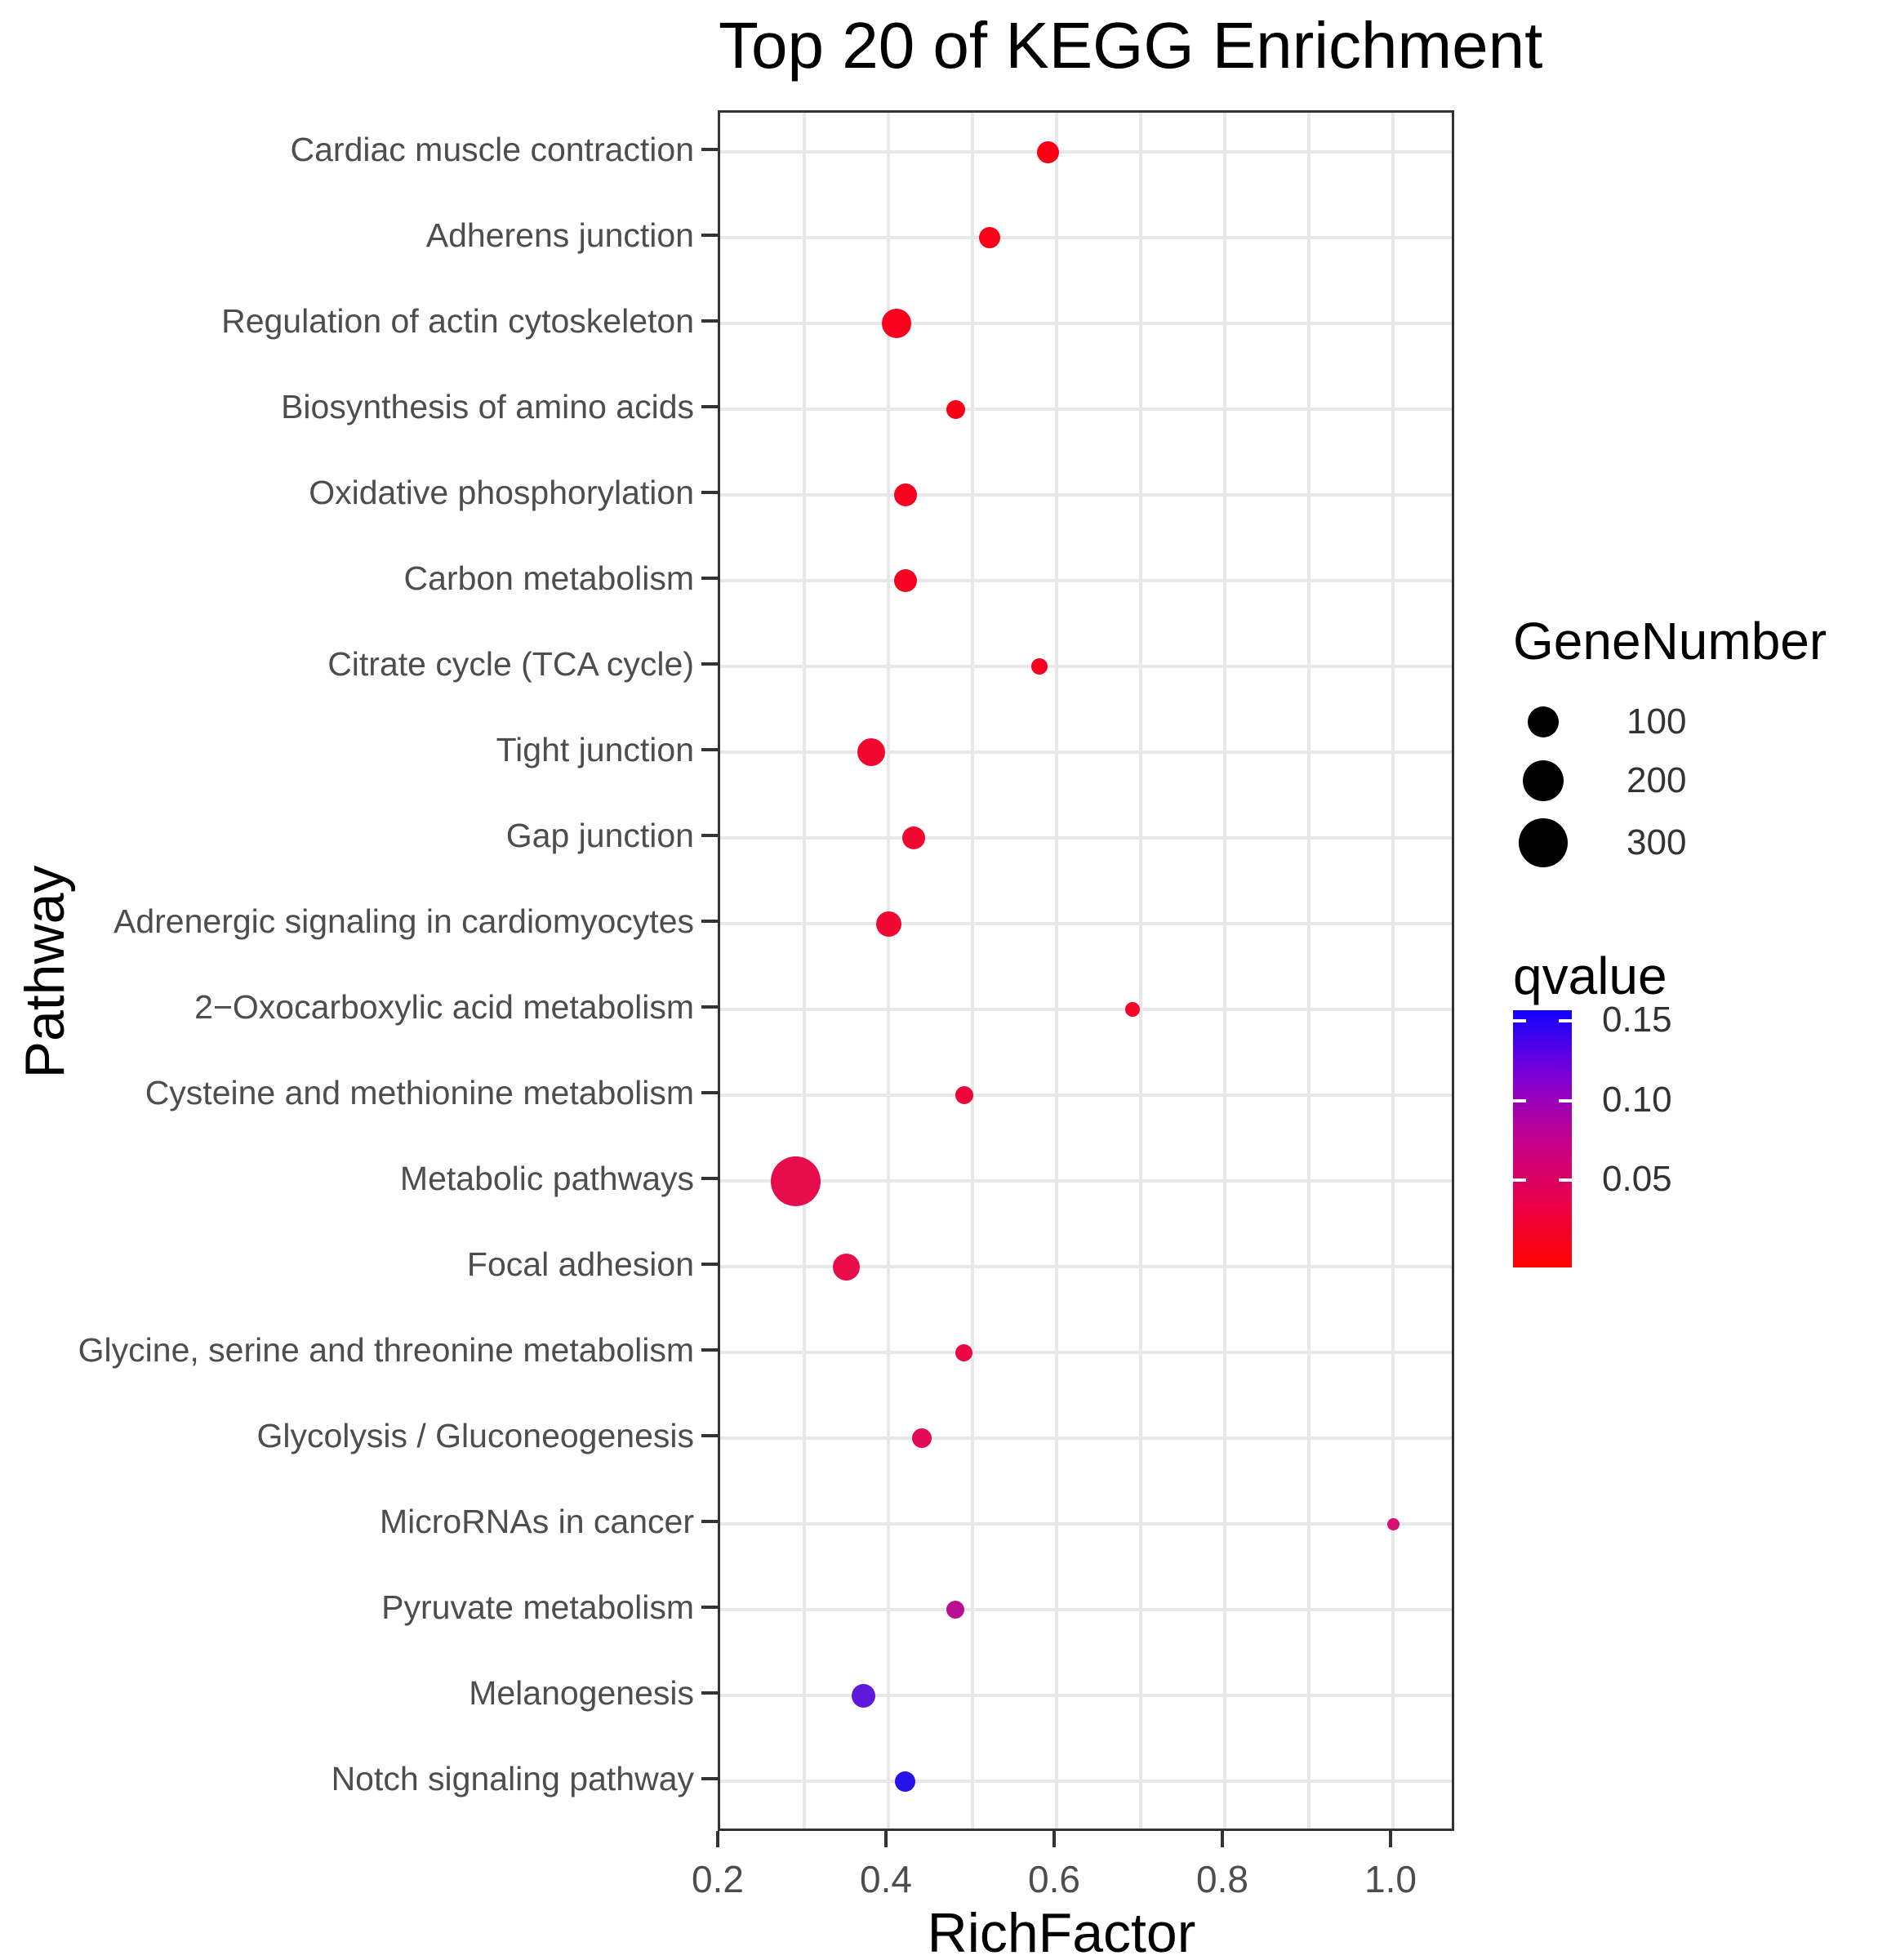 This screenshot has width=1878, height=1960. What do you see at coordinates (45, 972) in the screenshot?
I see `y-axis-title: Pathway` at bounding box center [45, 972].